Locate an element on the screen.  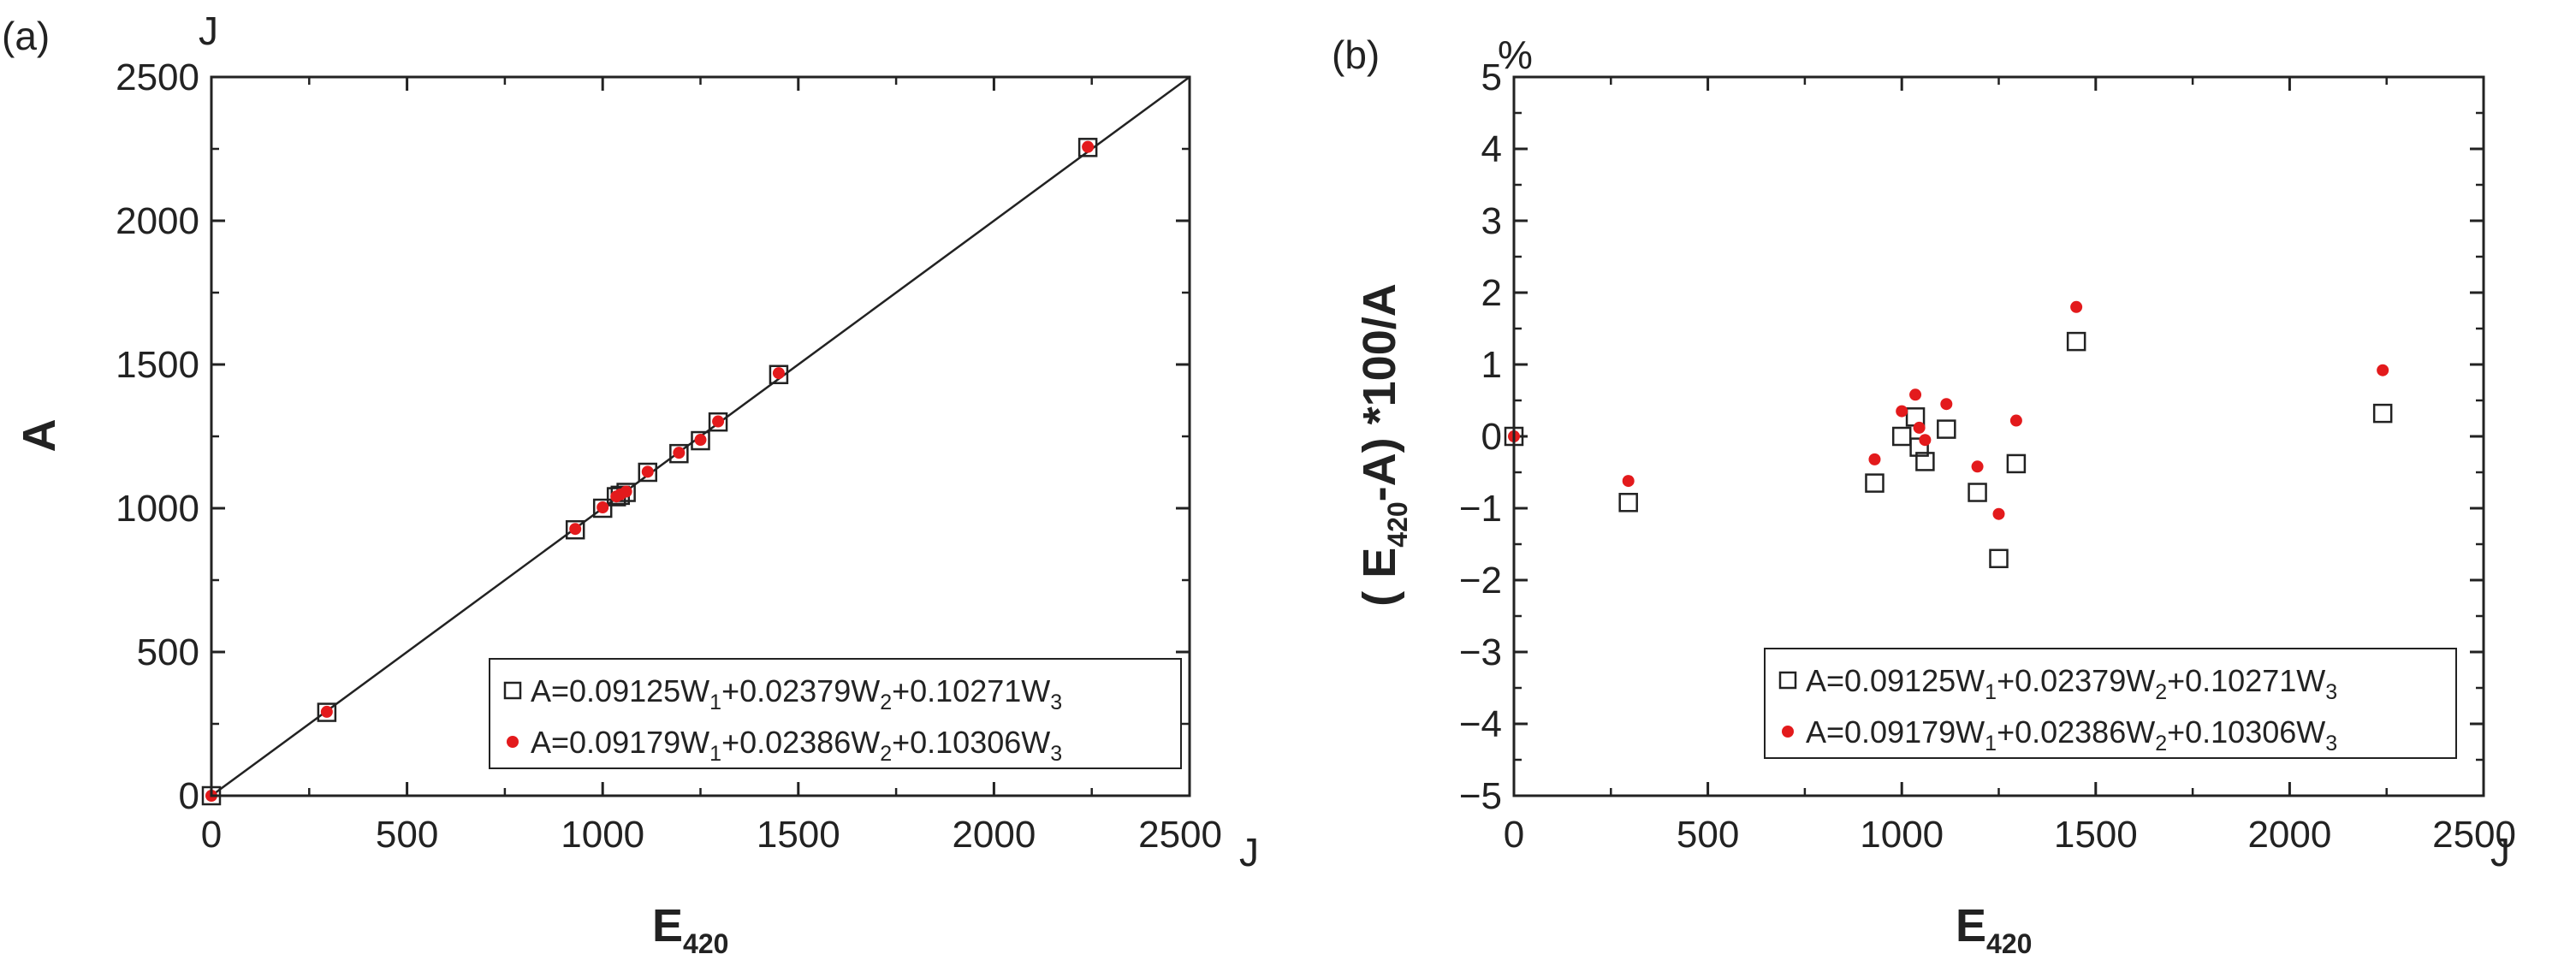
y-axis-label-b-sub: 420 is located at coordinates (1397, 524).